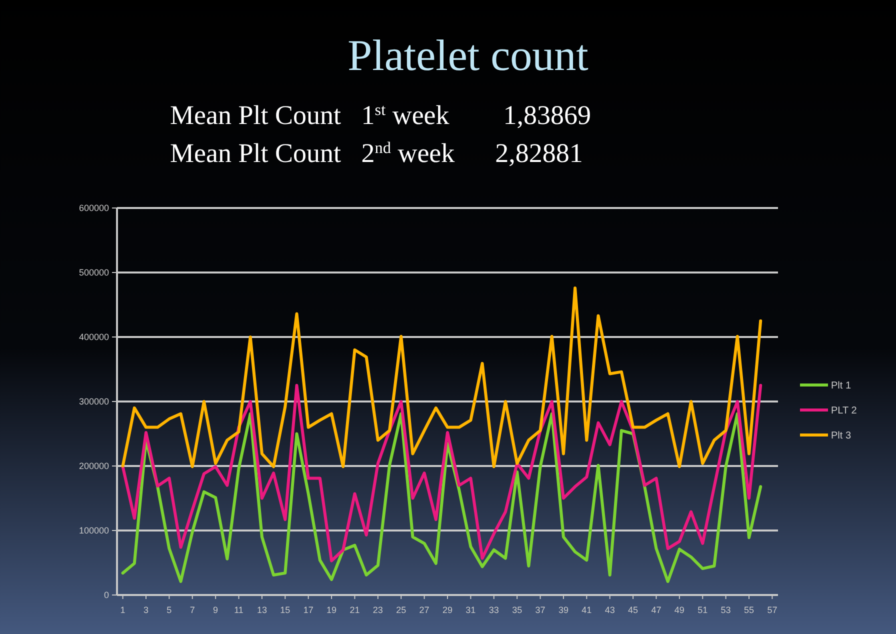  Describe the element at coordinates (656, 610) in the screenshot. I see `x-tick-label: 47` at that location.